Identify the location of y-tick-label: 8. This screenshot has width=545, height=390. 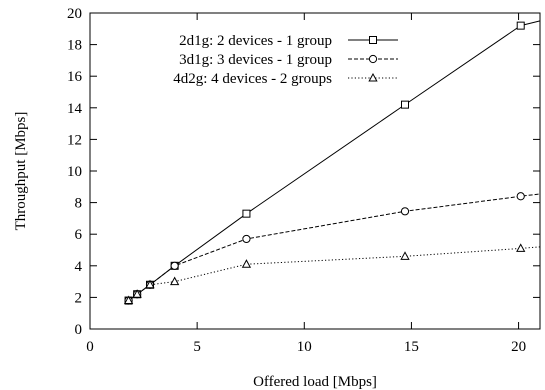
(79, 204).